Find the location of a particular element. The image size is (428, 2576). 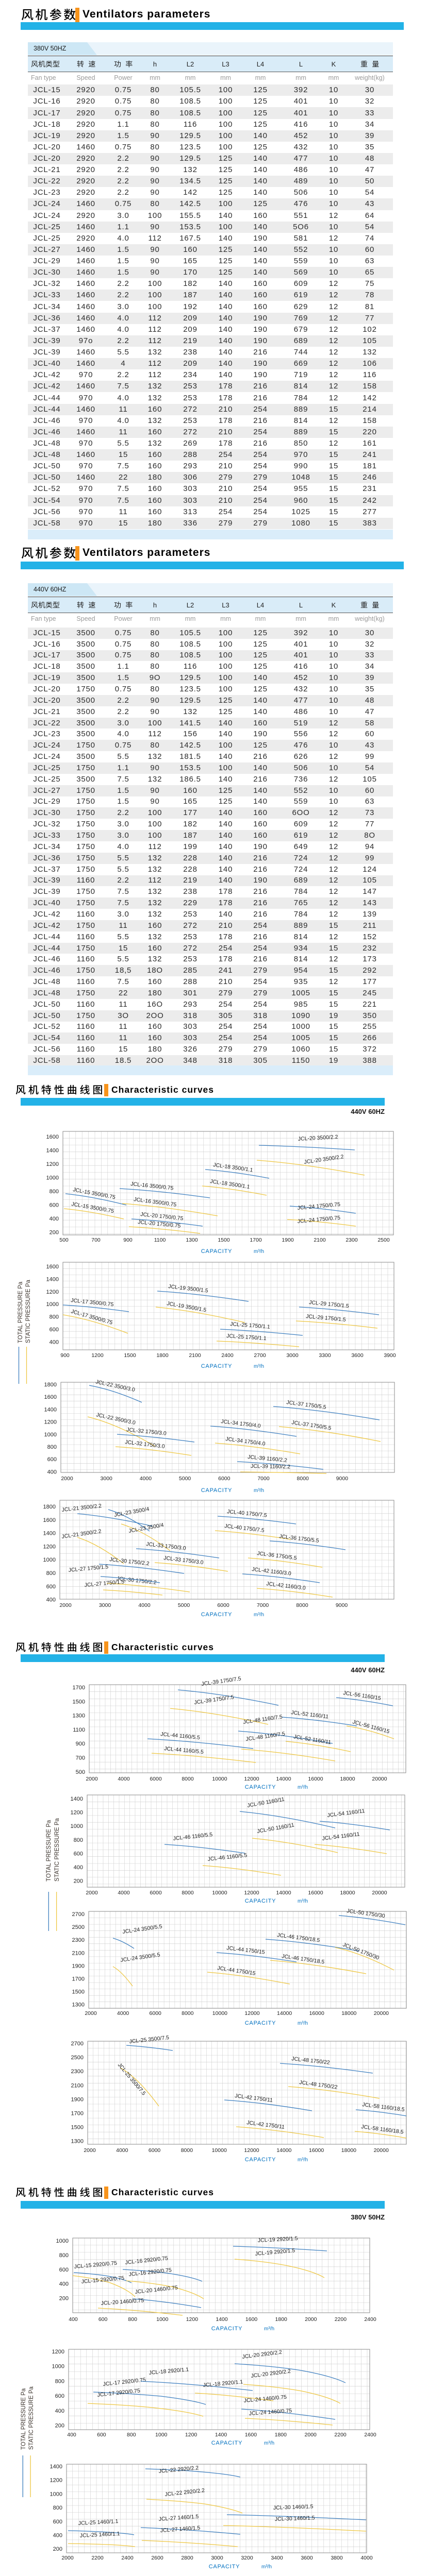

svg-text: 7000 is located at coordinates (263, 1605).